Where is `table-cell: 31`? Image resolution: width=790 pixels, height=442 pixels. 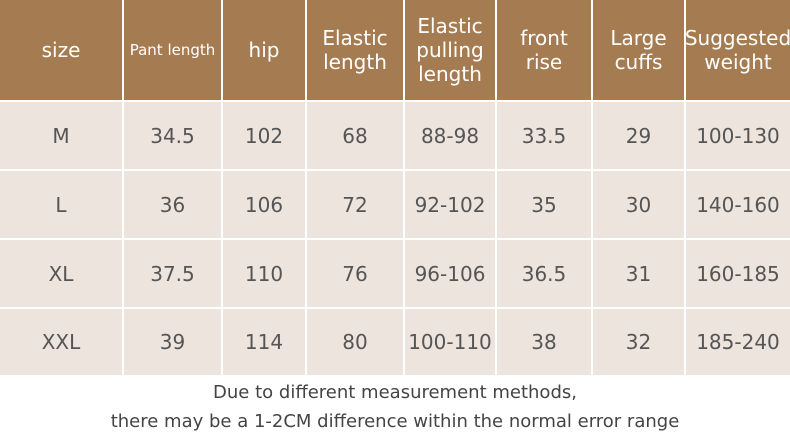 table-cell: 31 is located at coordinates (638, 273).